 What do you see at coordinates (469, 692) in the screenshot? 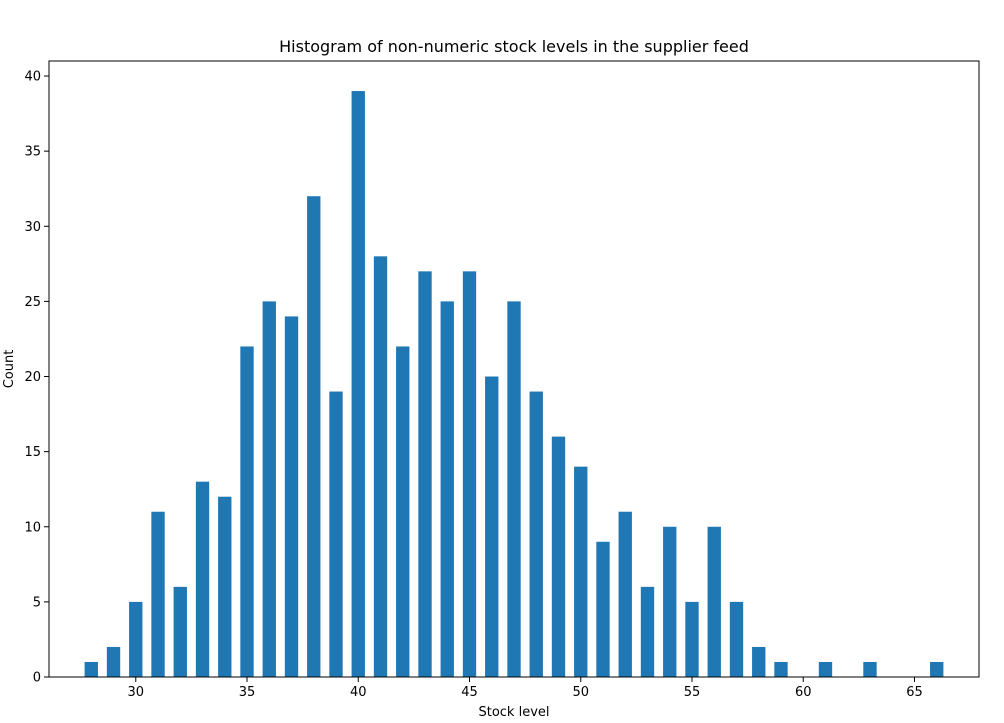
I see `x-tick-label: 45` at bounding box center [469, 692].